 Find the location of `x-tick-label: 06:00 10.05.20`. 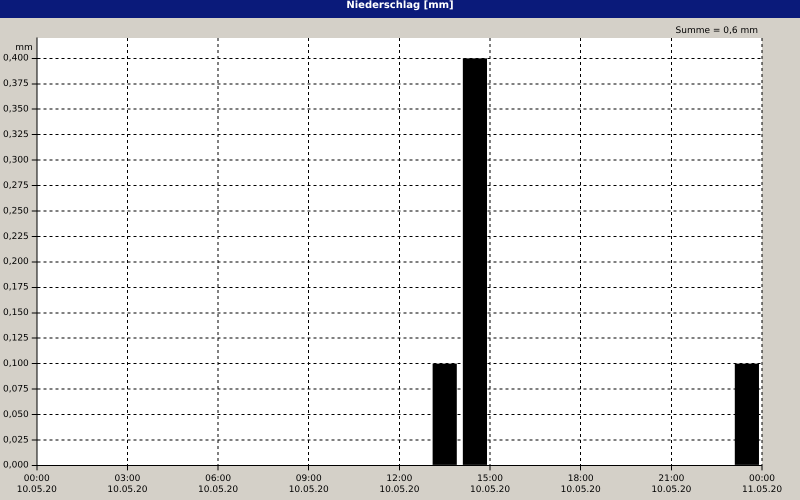

x-tick-label: 06:00 10.05.20 is located at coordinates (218, 484).